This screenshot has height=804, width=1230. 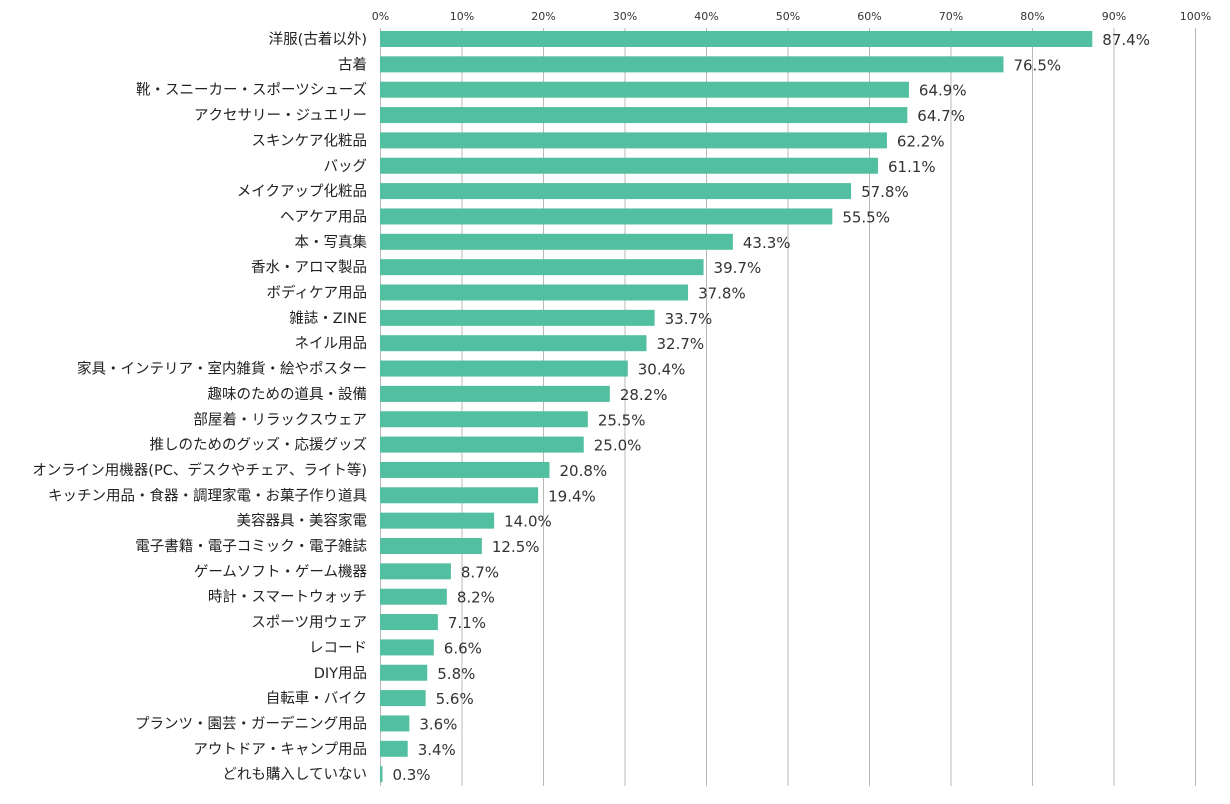 What do you see at coordinates (280, 115) in the screenshot?
I see `category-label: アクセサリー・ジュエリー` at bounding box center [280, 115].